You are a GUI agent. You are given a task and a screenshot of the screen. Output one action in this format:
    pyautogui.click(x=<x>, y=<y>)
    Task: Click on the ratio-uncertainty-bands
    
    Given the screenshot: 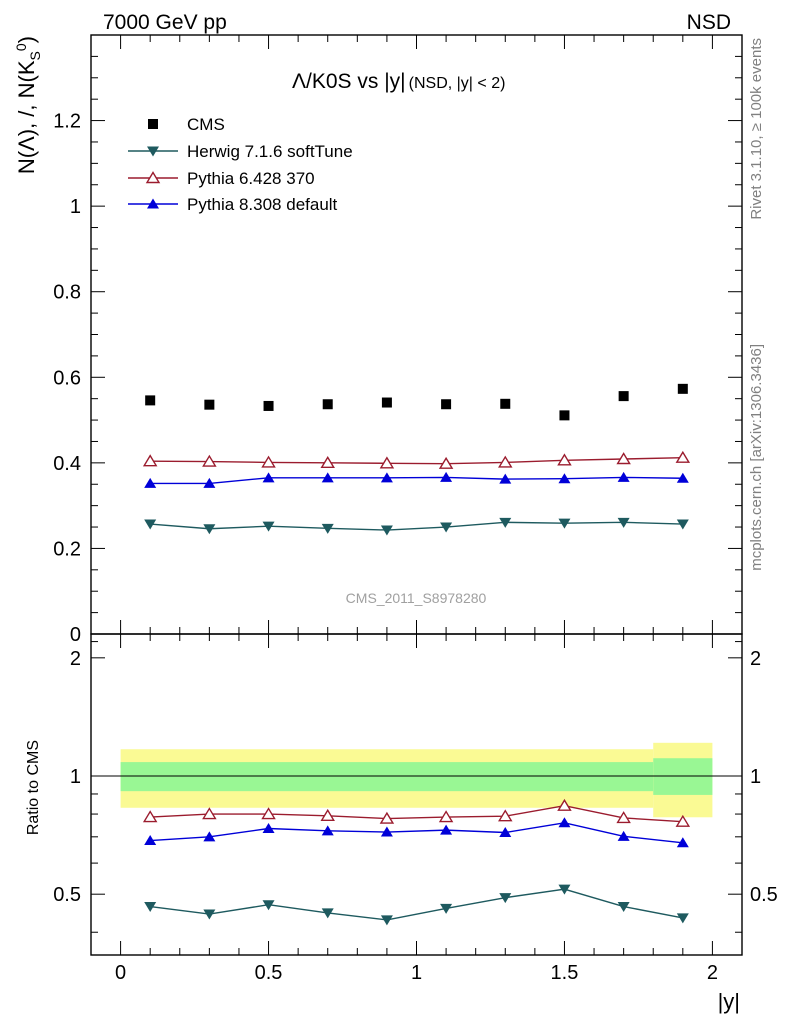 What is the action you would take?
    pyautogui.click(x=416, y=780)
    